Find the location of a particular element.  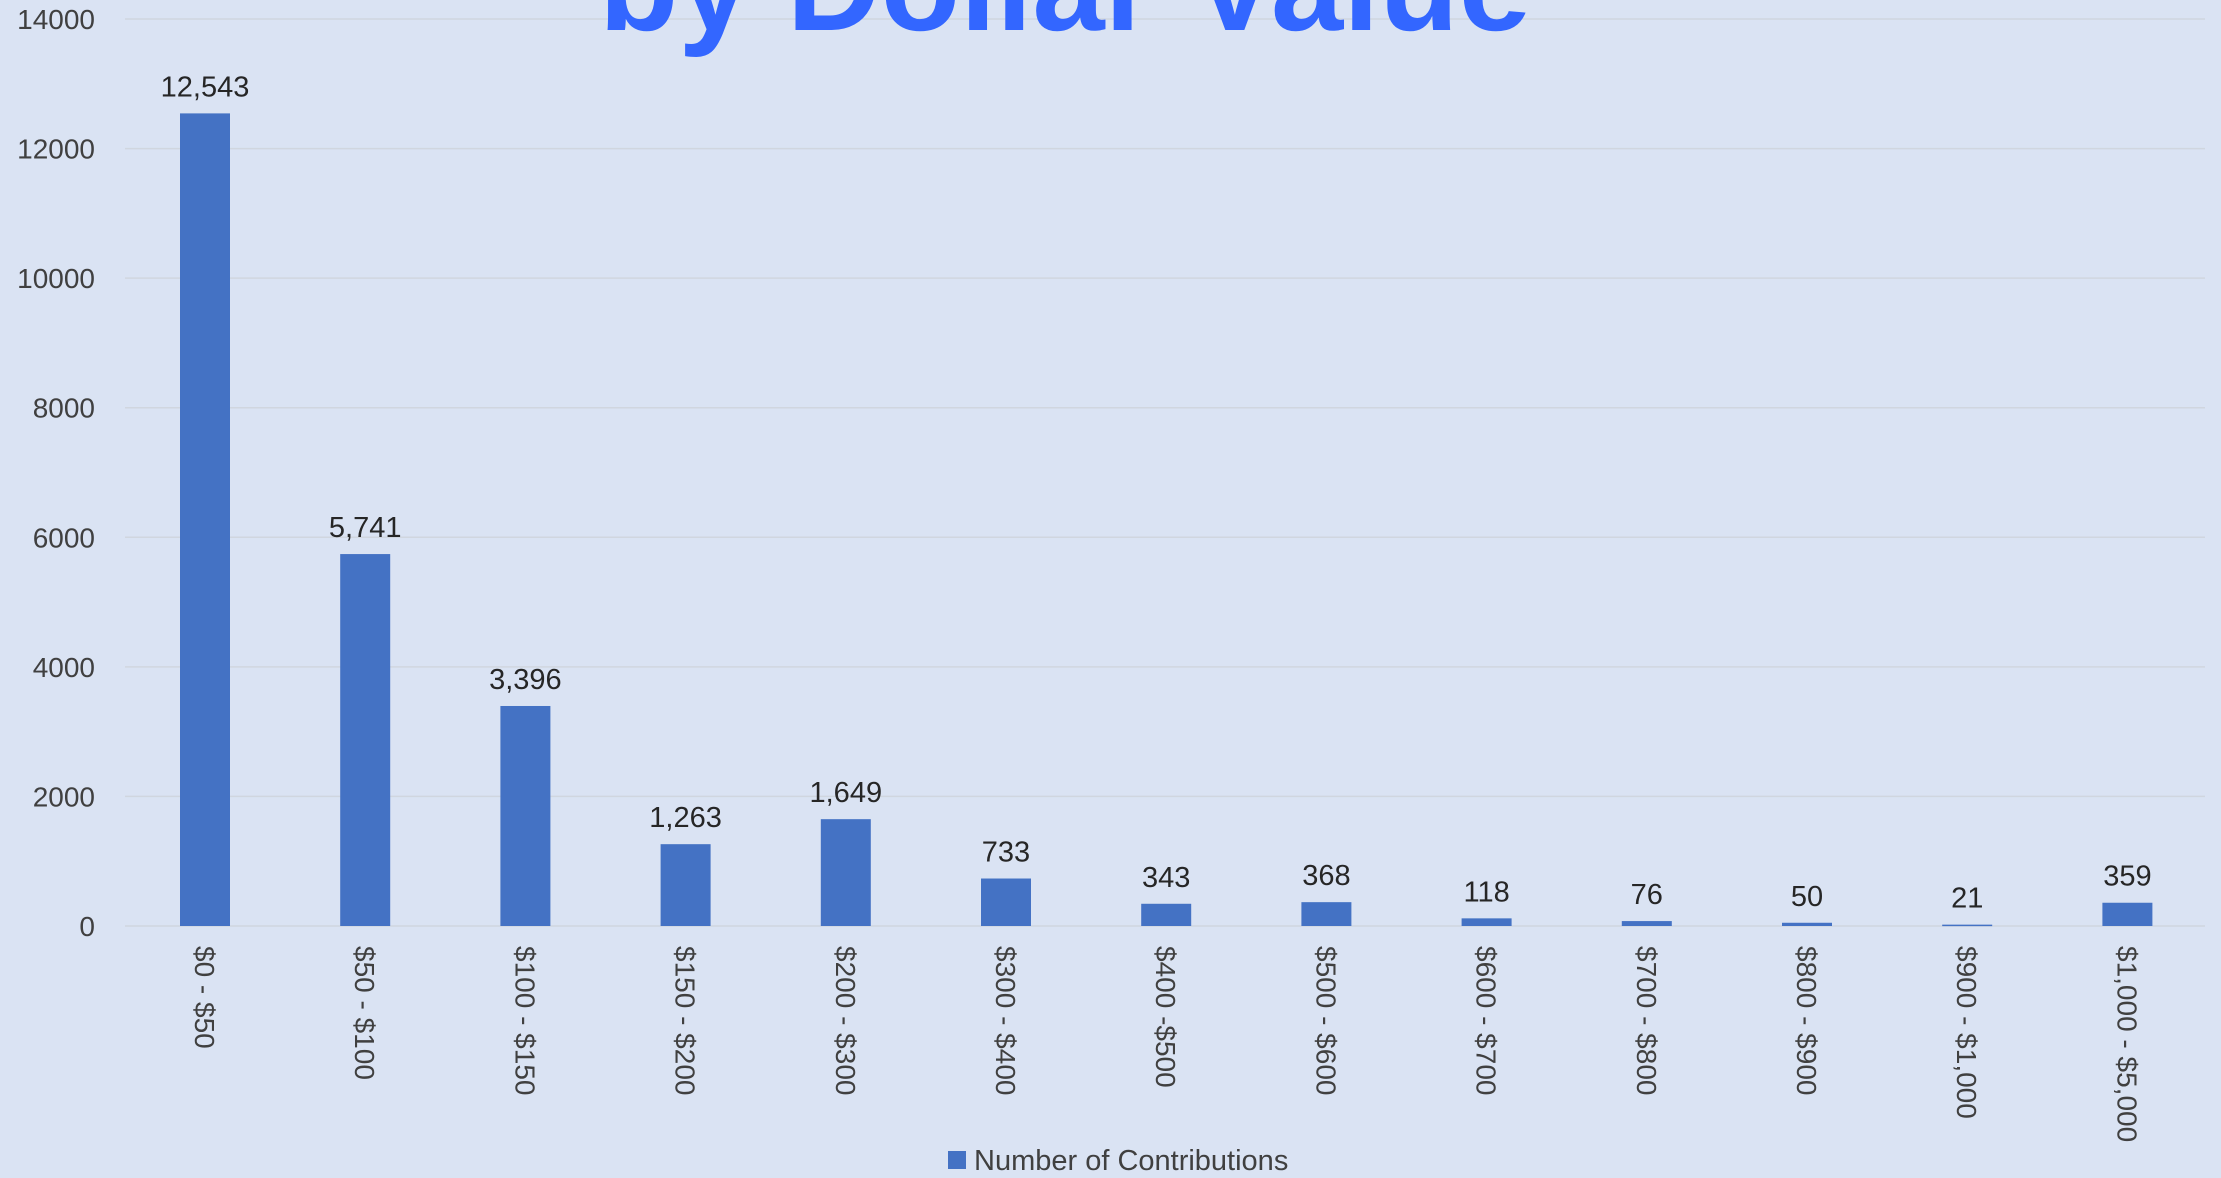

data-label: 1,649 is located at coordinates (846, 793).